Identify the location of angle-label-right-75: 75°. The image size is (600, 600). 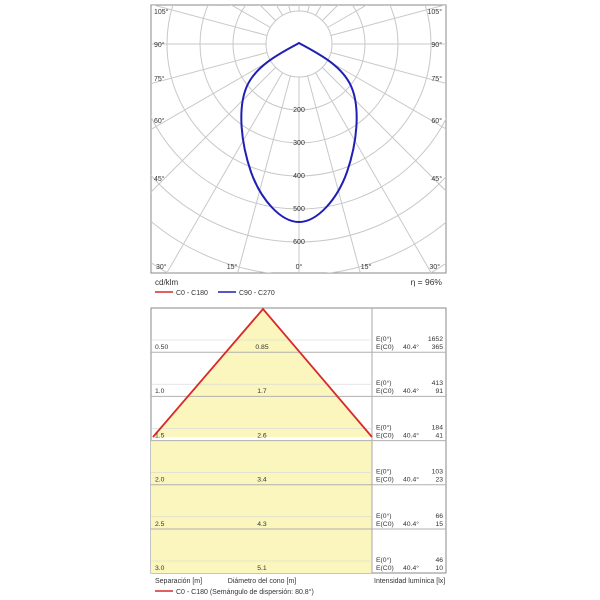
(436, 79).